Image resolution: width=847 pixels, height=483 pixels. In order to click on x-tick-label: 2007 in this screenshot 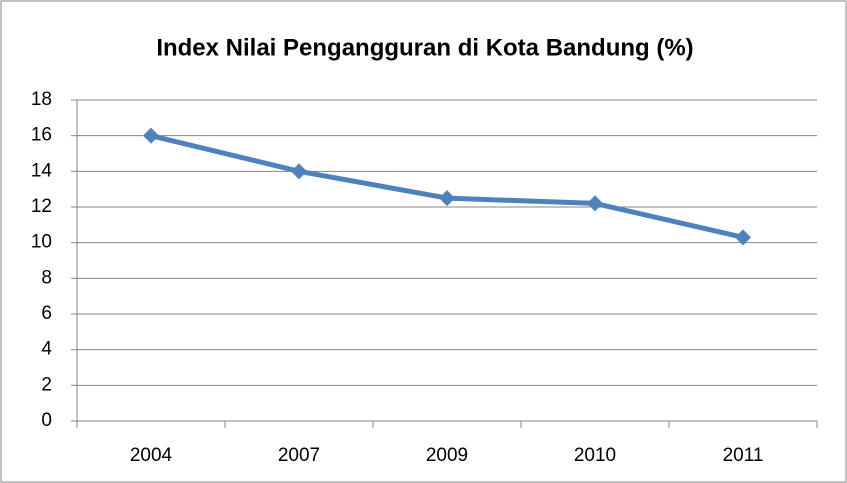, I will do `click(299, 455)`.